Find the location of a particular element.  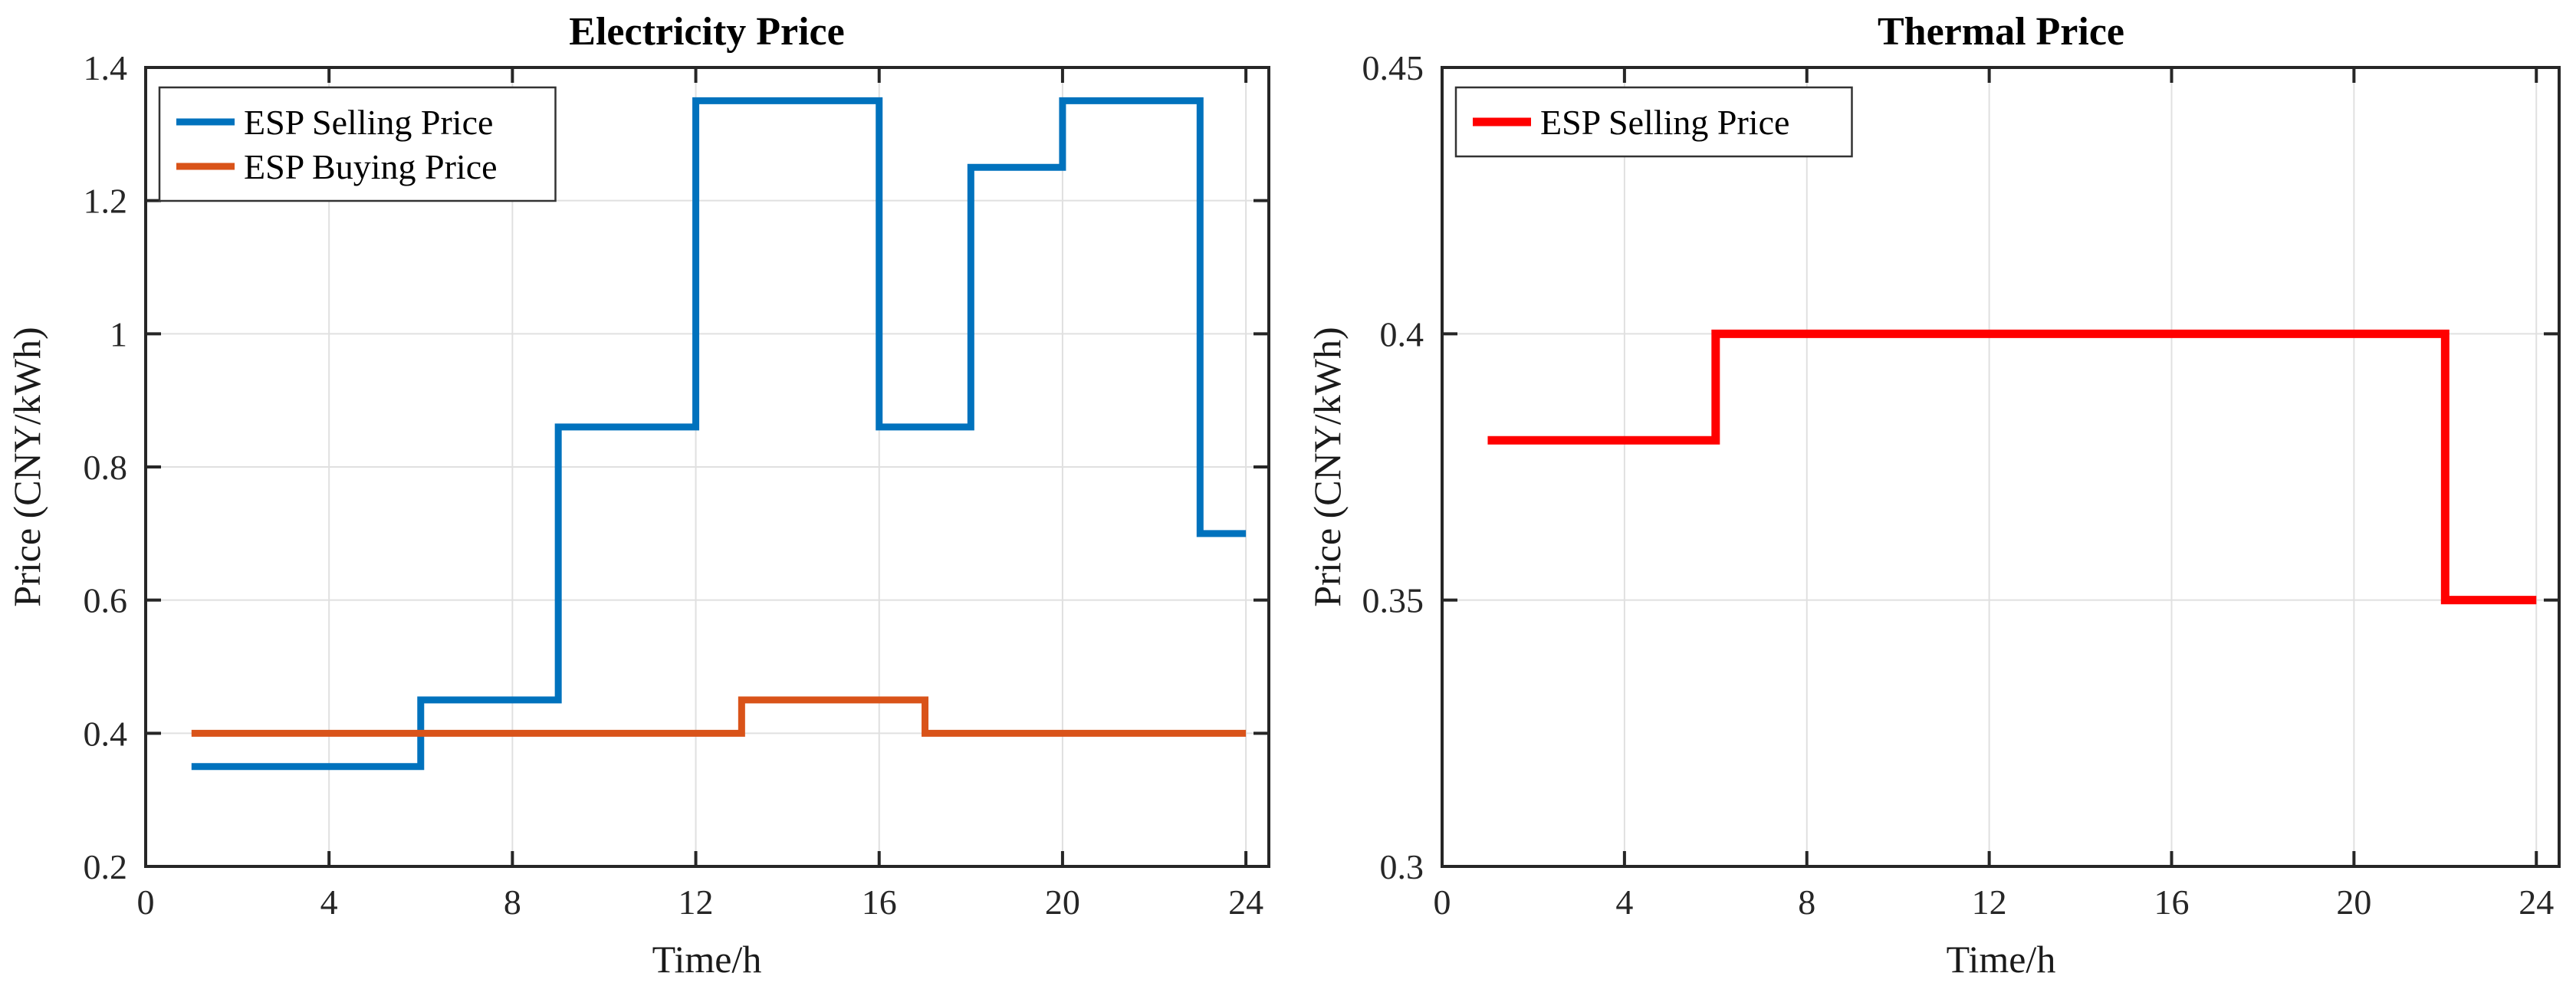

y-tick-label: 0.2 is located at coordinates (106, 866).